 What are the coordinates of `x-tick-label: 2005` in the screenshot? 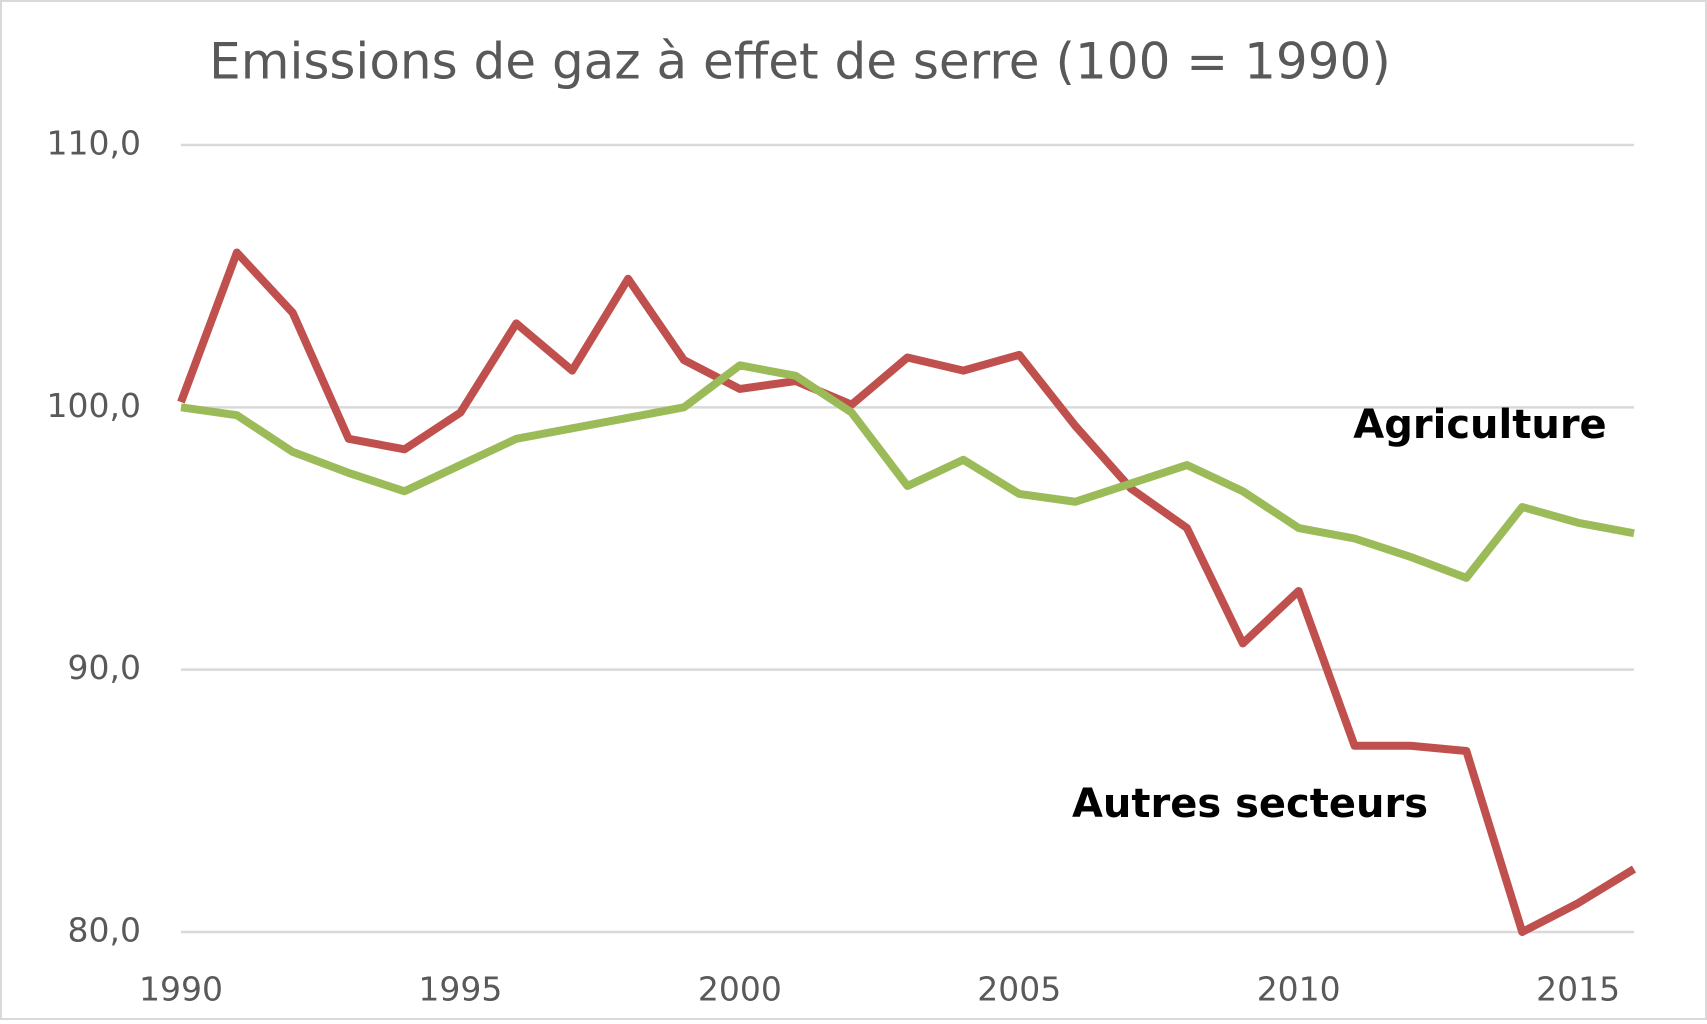 It's located at (1019, 989).